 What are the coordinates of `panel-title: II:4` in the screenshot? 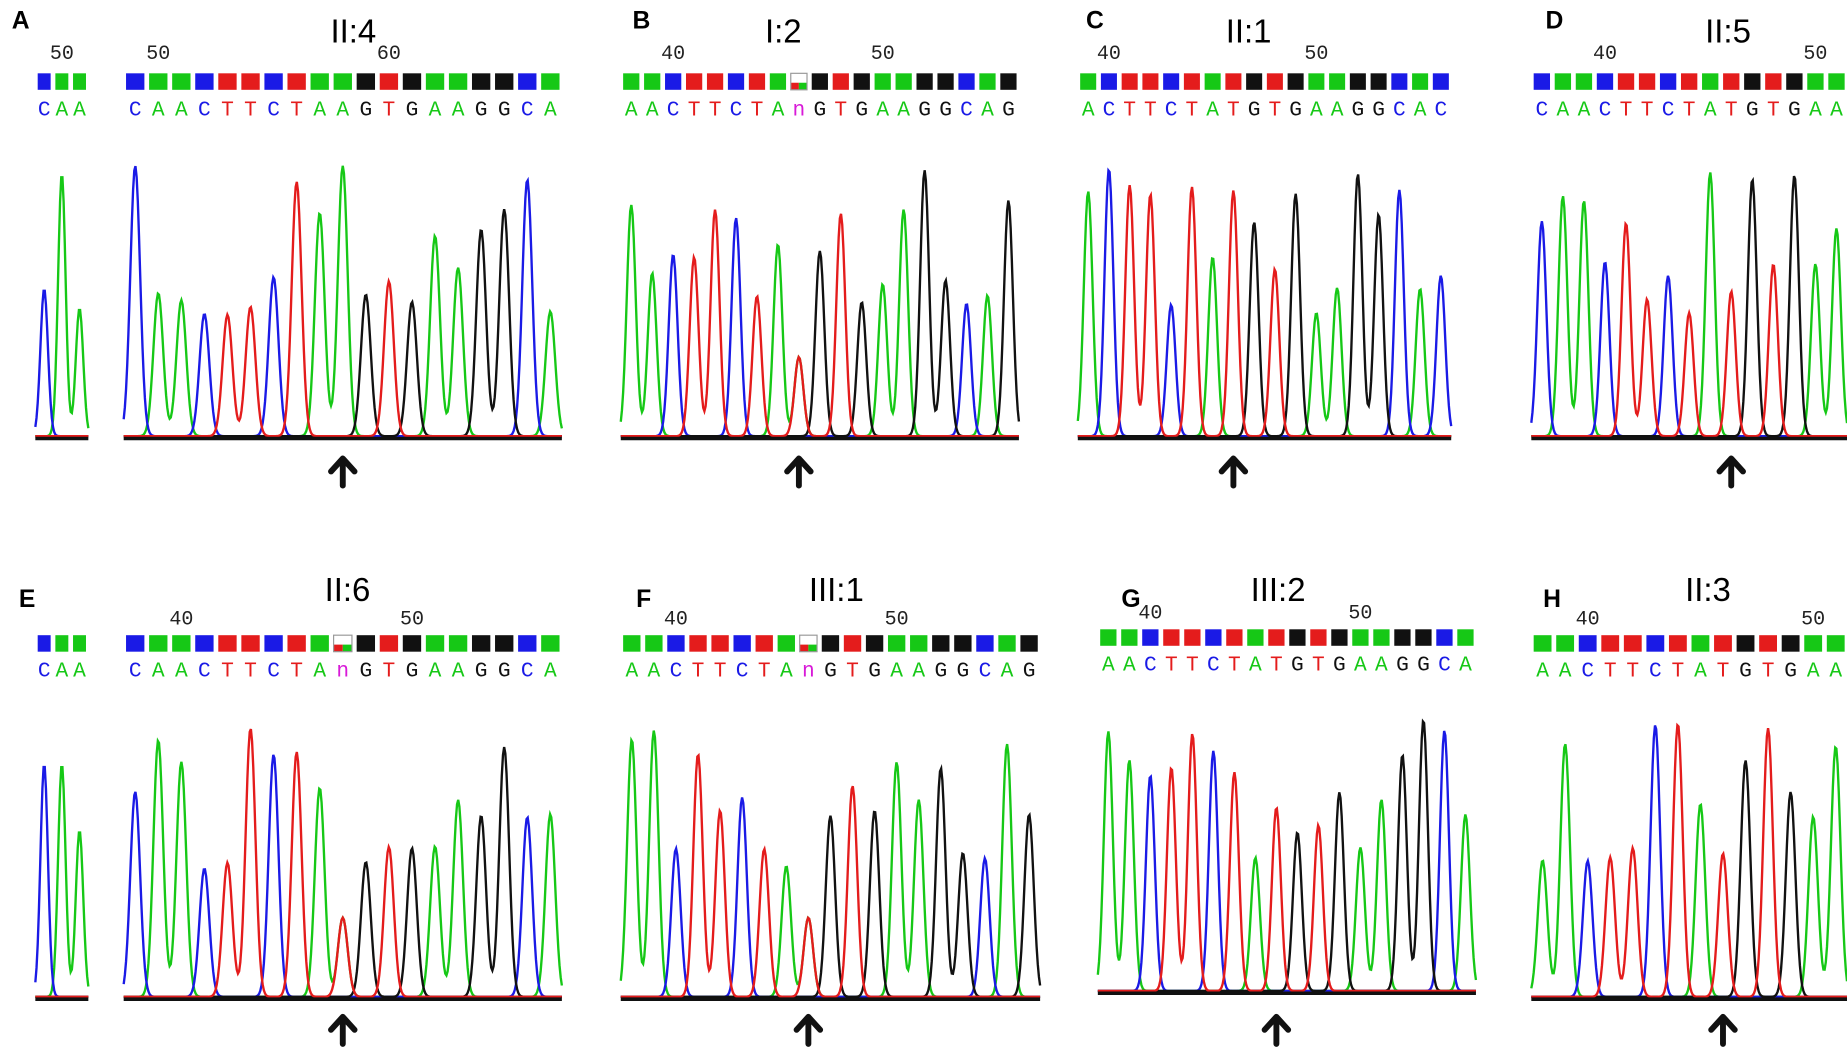 It's located at (353, 31).